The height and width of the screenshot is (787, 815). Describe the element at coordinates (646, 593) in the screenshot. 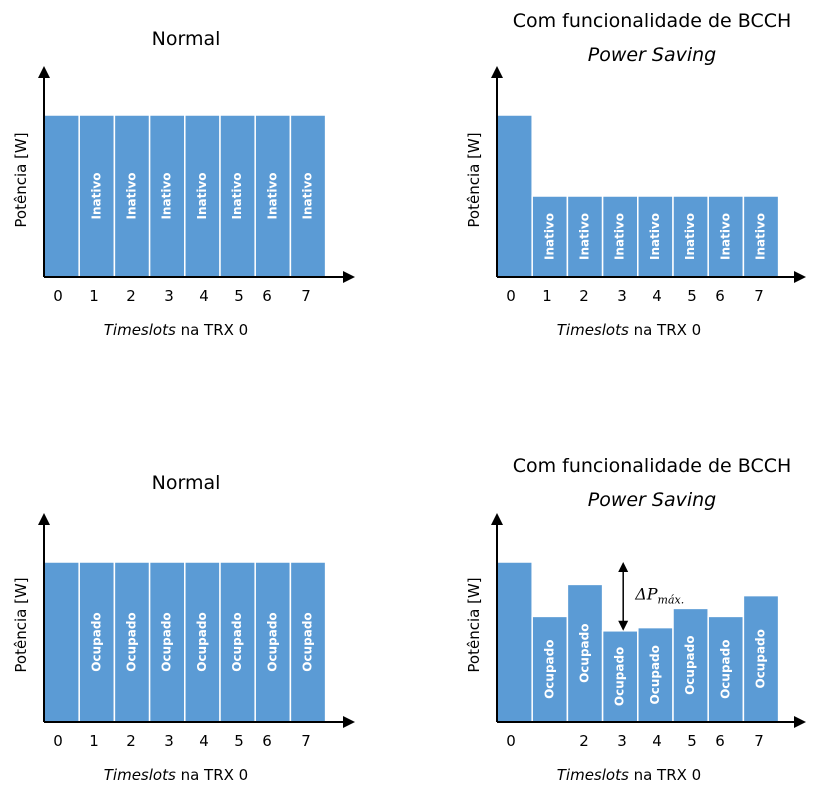

I see `delta-p-main: ΔP` at that location.